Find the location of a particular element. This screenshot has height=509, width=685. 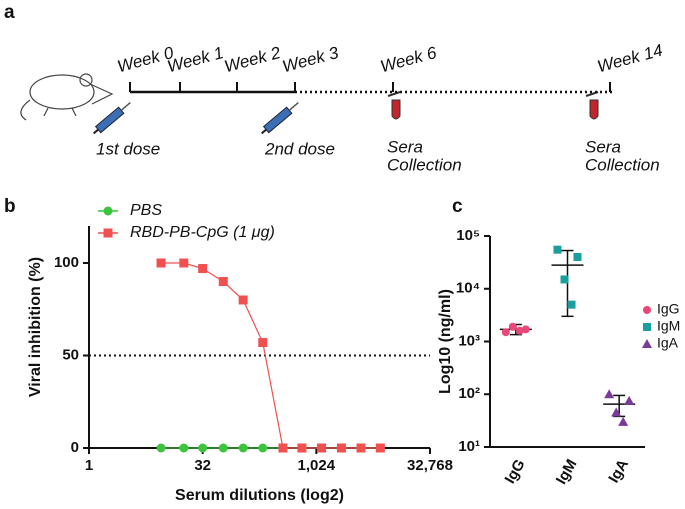

y-tick-label: 50 is located at coordinates (70, 354).